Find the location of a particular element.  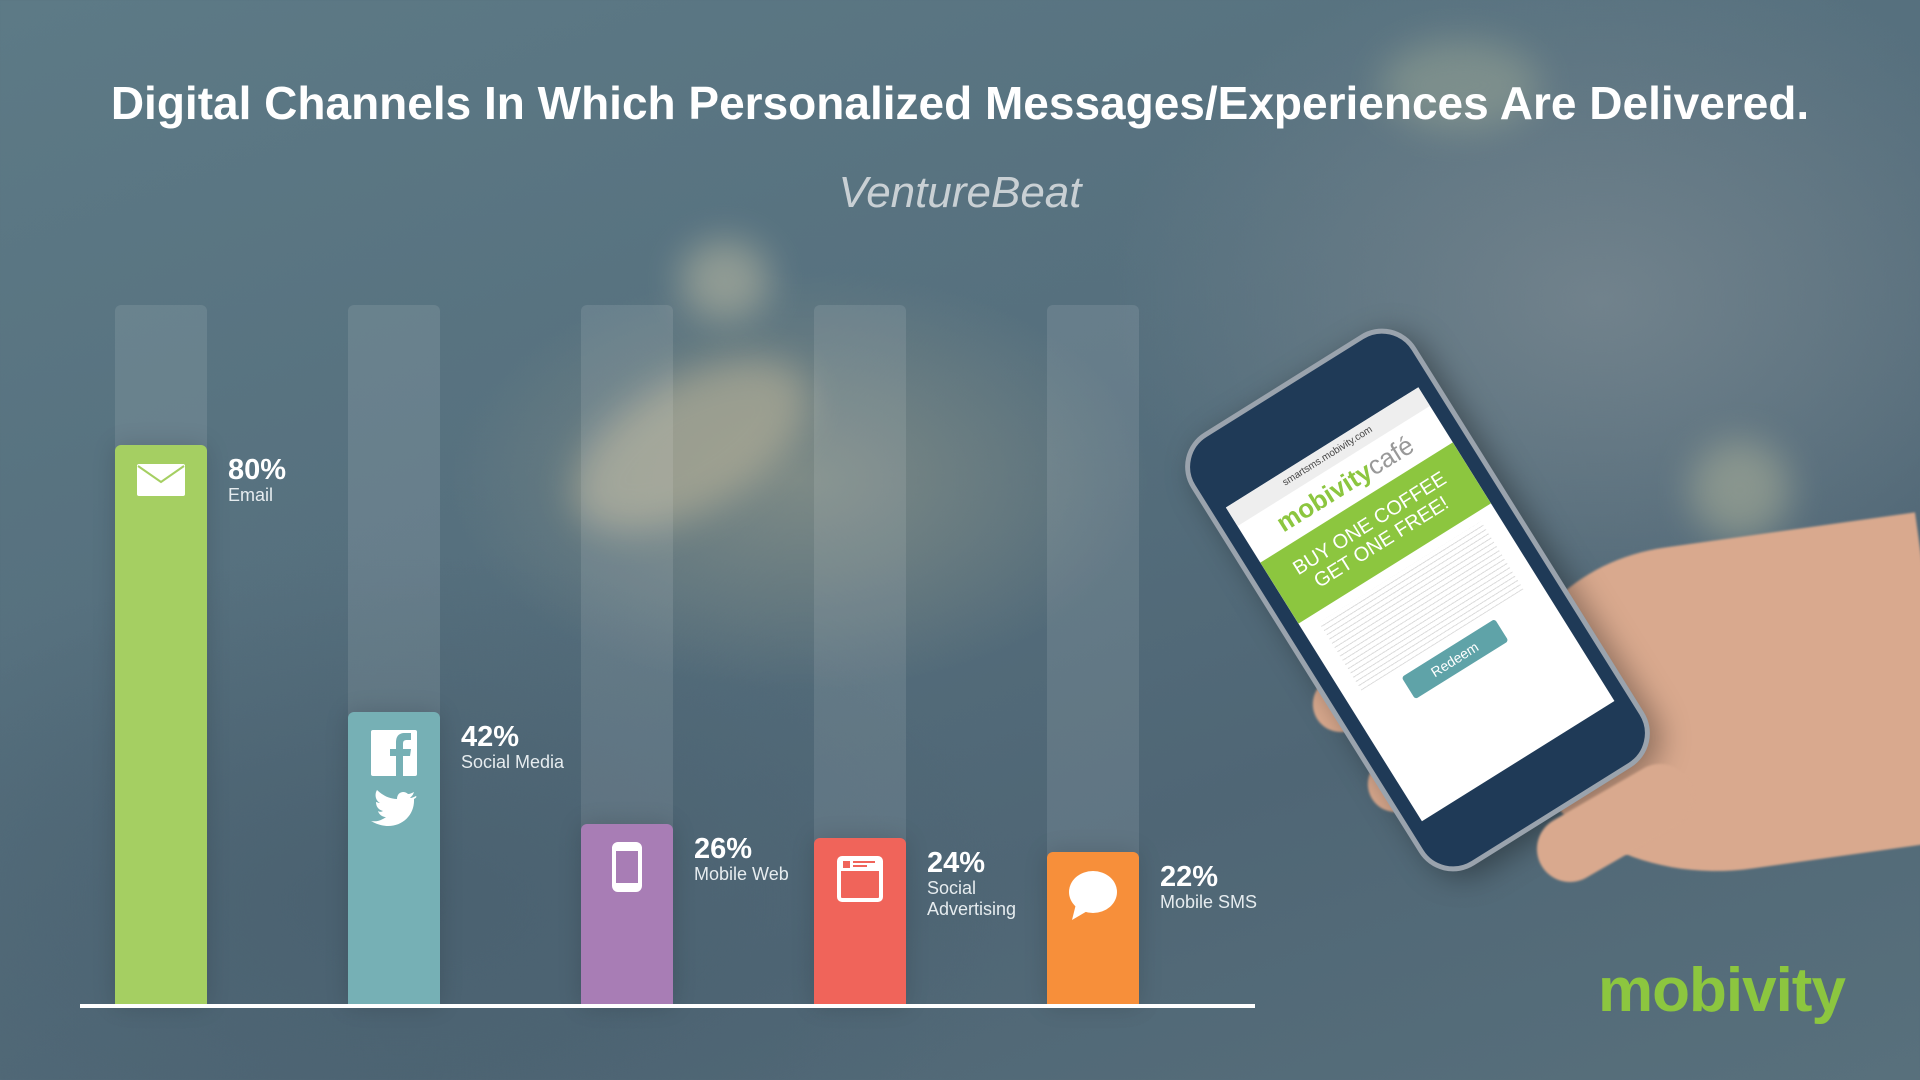

bar-label: 26% Mobile Web is located at coordinates (741, 859).